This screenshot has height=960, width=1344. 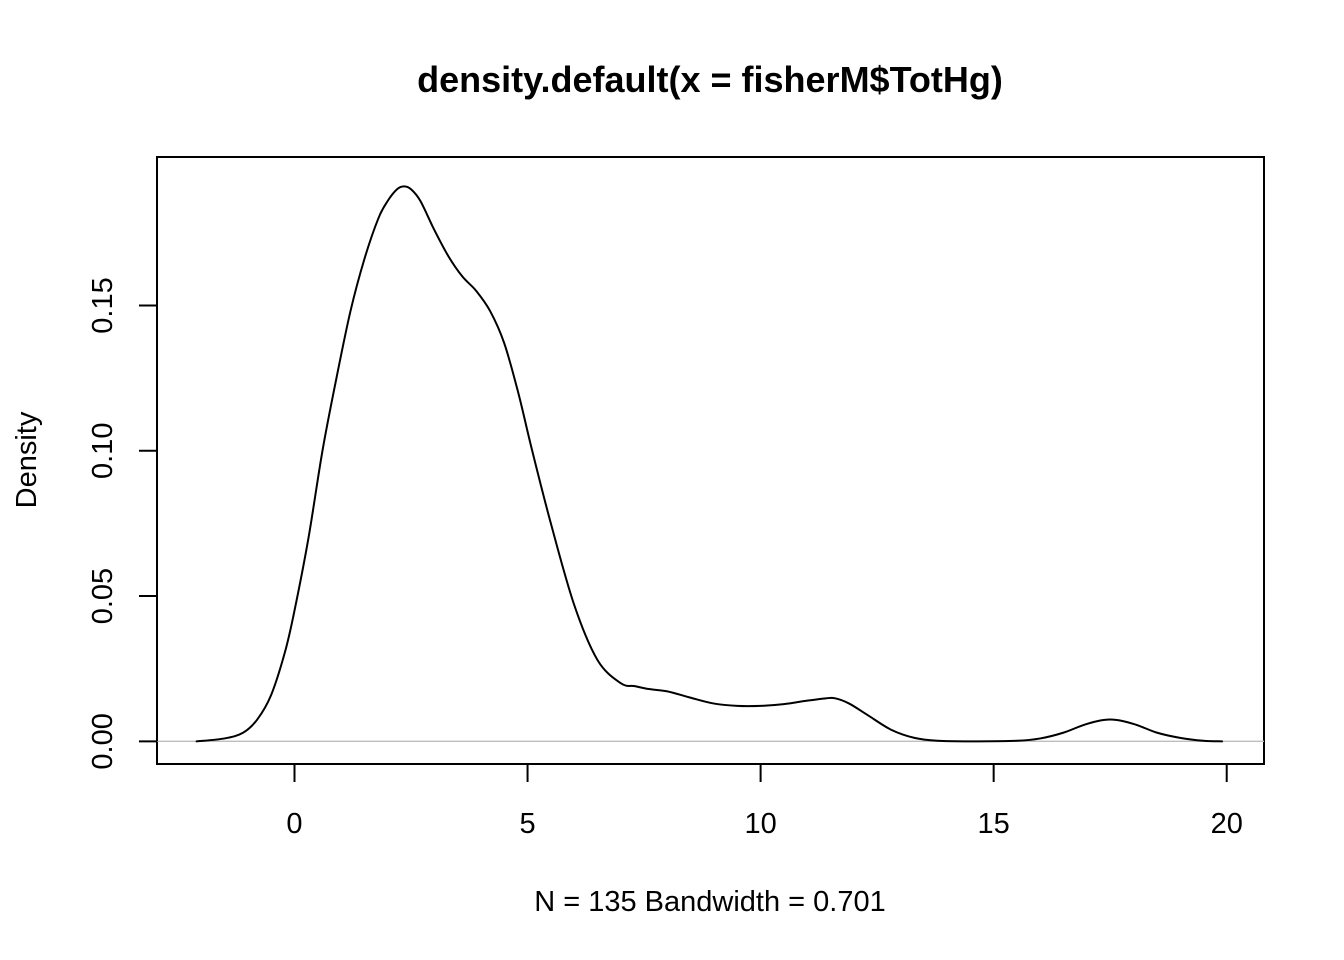 What do you see at coordinates (27, 459) in the screenshot?
I see `y-axis-label: Density` at bounding box center [27, 459].